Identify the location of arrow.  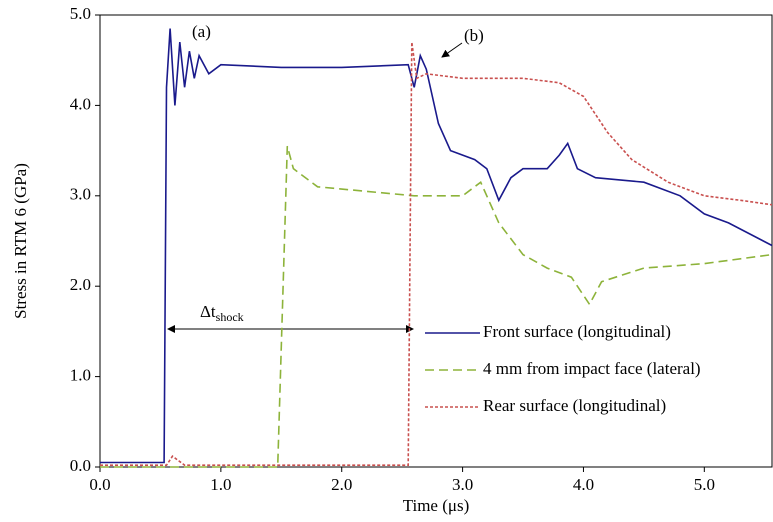
(452, 50).